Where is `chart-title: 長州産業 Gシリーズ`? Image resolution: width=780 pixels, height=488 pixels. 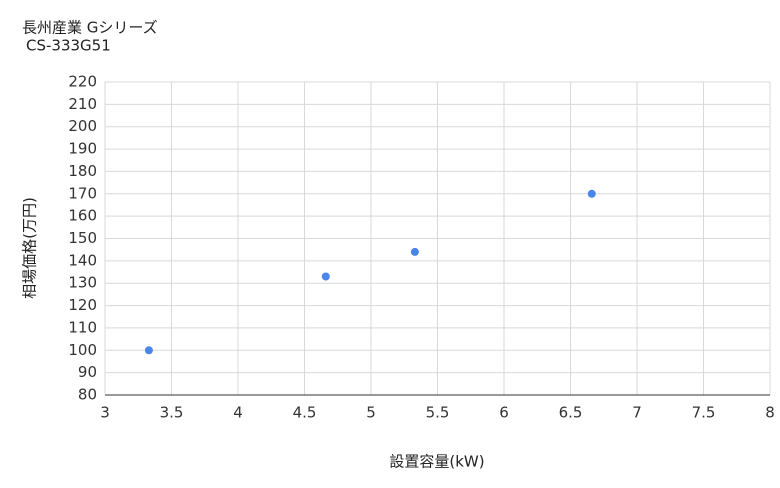
chart-title: 長州産業 Gシリーズ is located at coordinates (90, 28).